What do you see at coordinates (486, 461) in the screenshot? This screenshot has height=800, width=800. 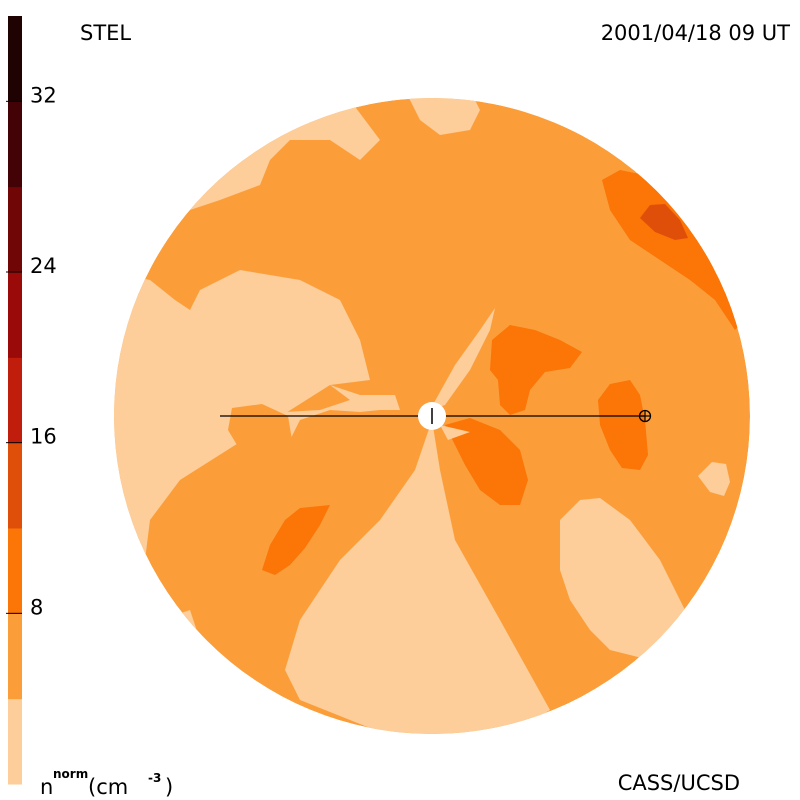 I see `contour-mid-below-center` at bounding box center [486, 461].